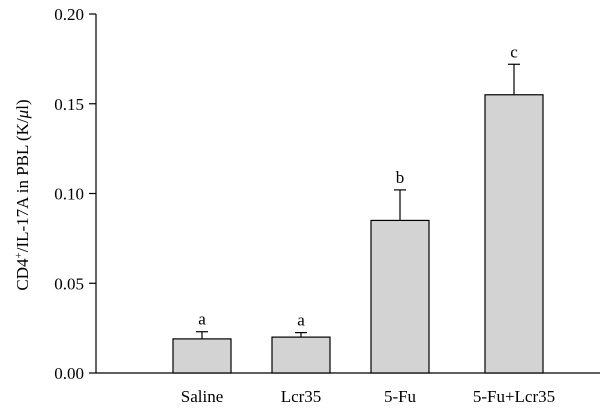 This screenshot has height=412, width=600. What do you see at coordinates (69, 194) in the screenshot?
I see `y-tick-label: 0.10` at bounding box center [69, 194].